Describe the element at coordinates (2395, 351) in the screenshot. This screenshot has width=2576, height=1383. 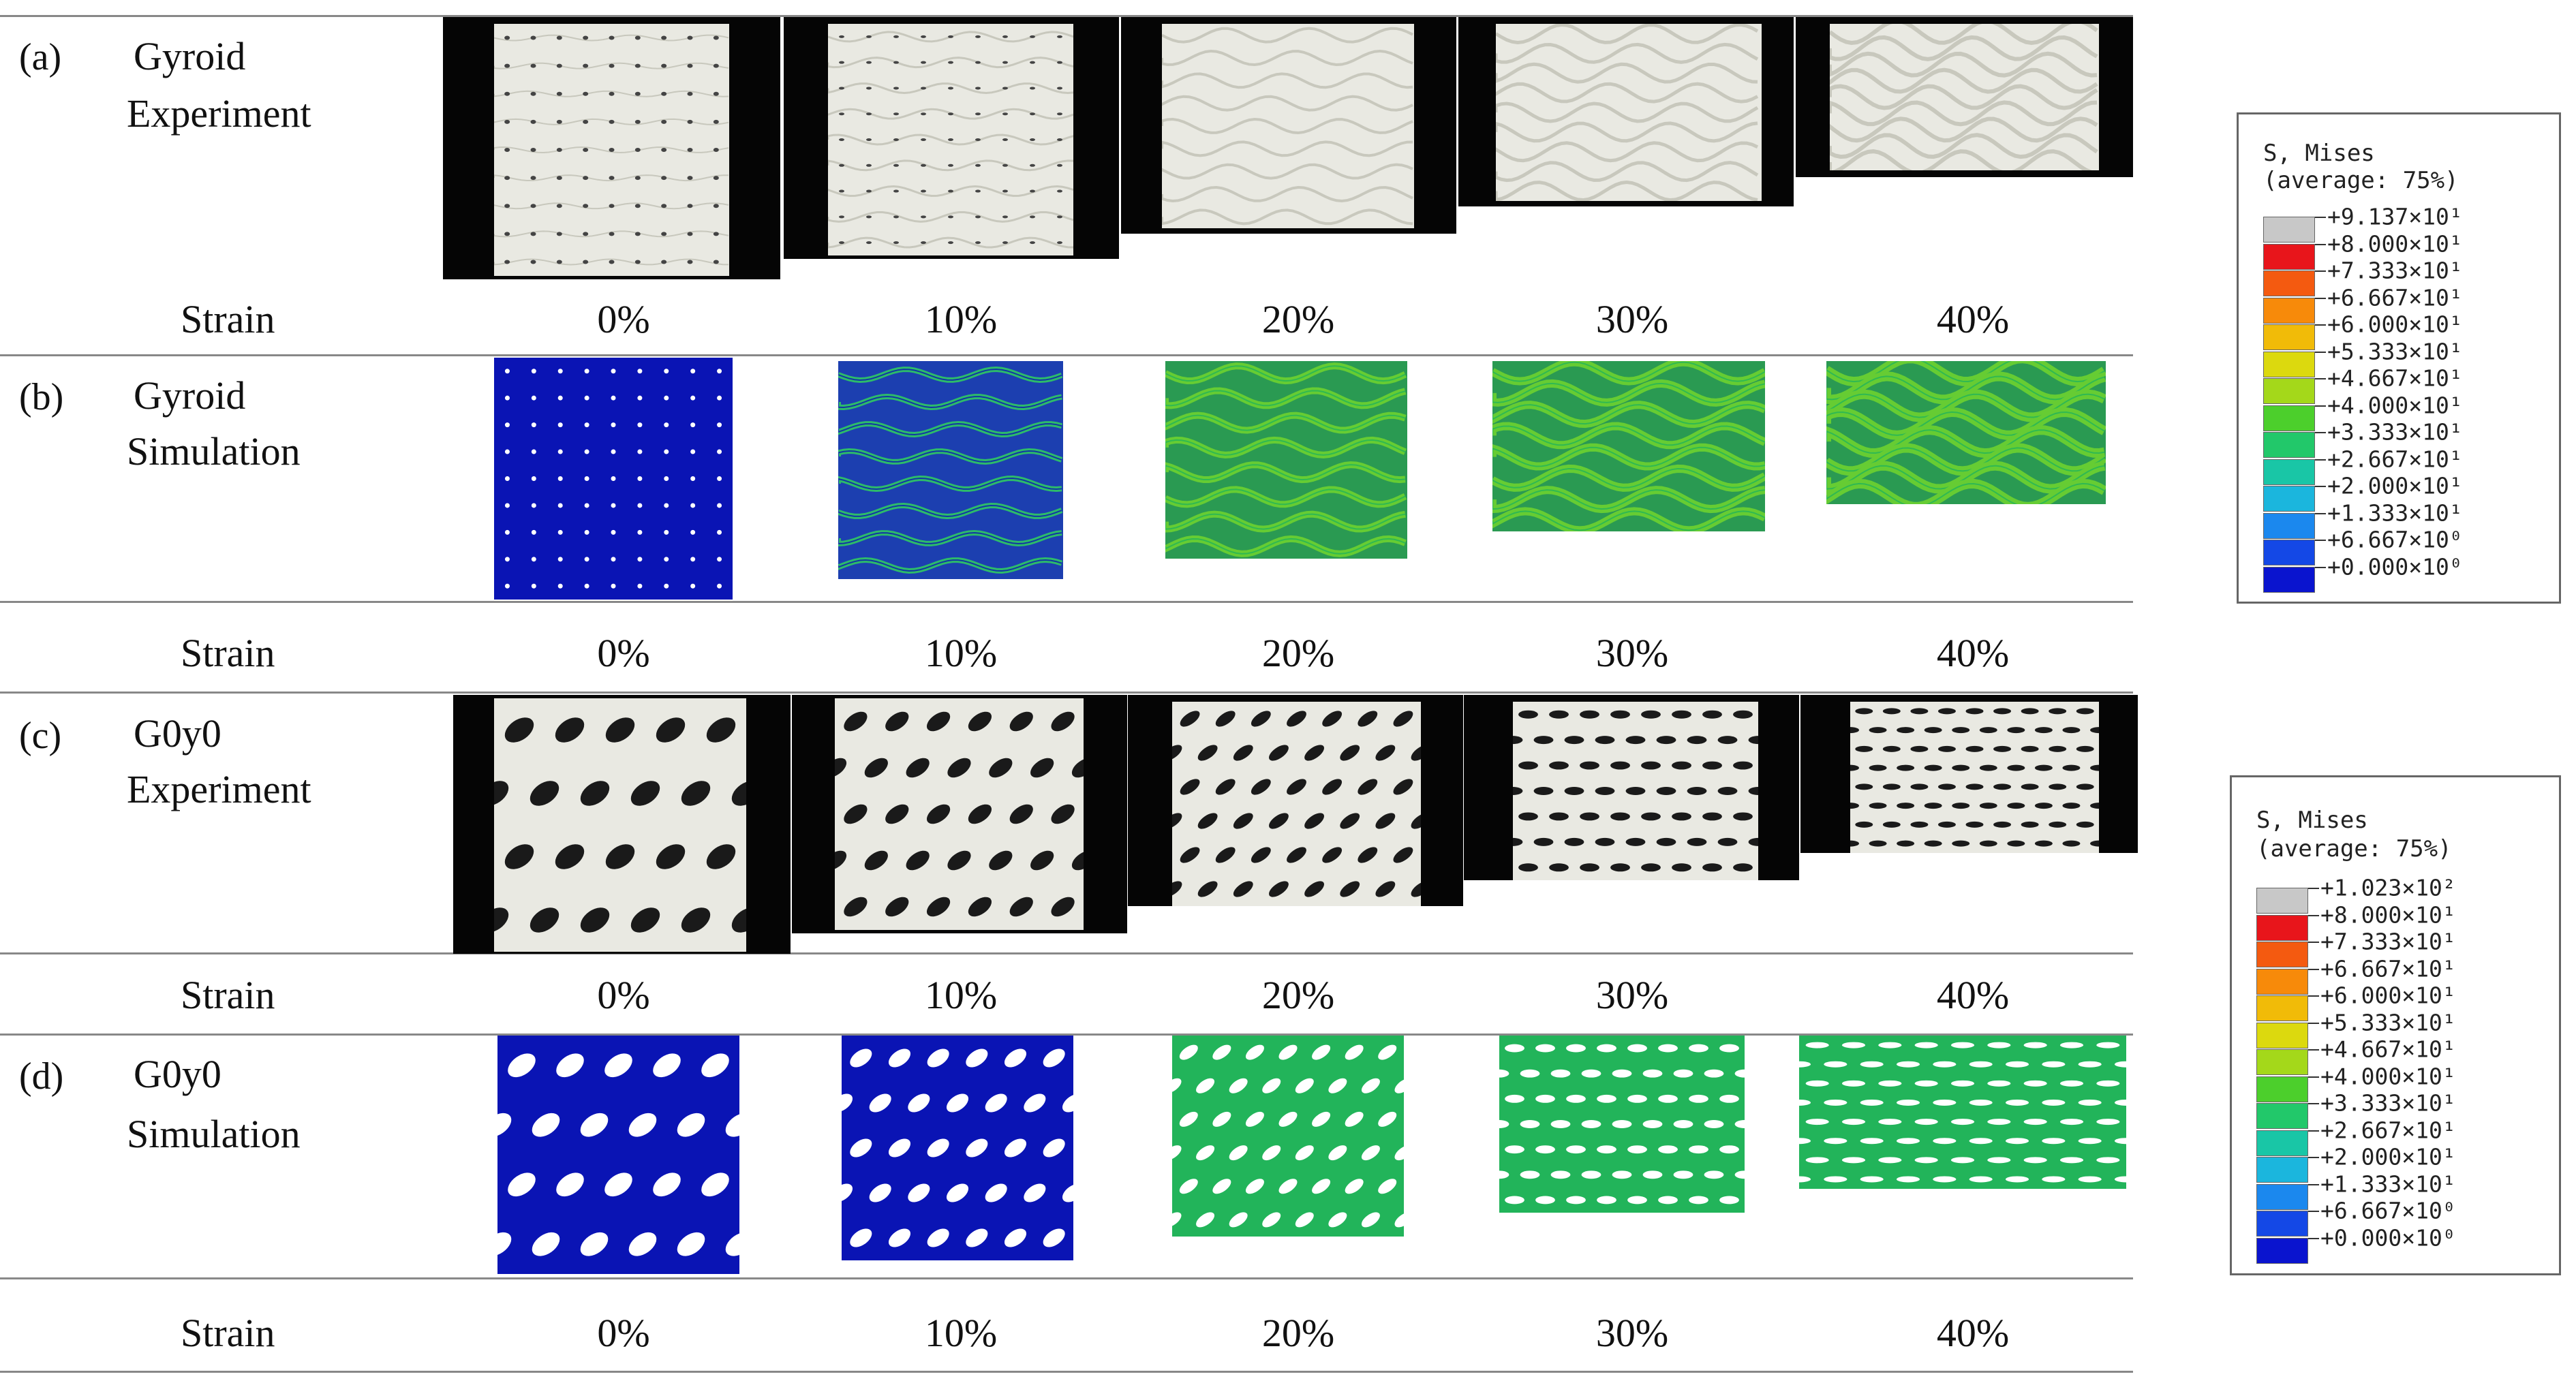
I see `legend-value: +5.333×10¹` at that location.